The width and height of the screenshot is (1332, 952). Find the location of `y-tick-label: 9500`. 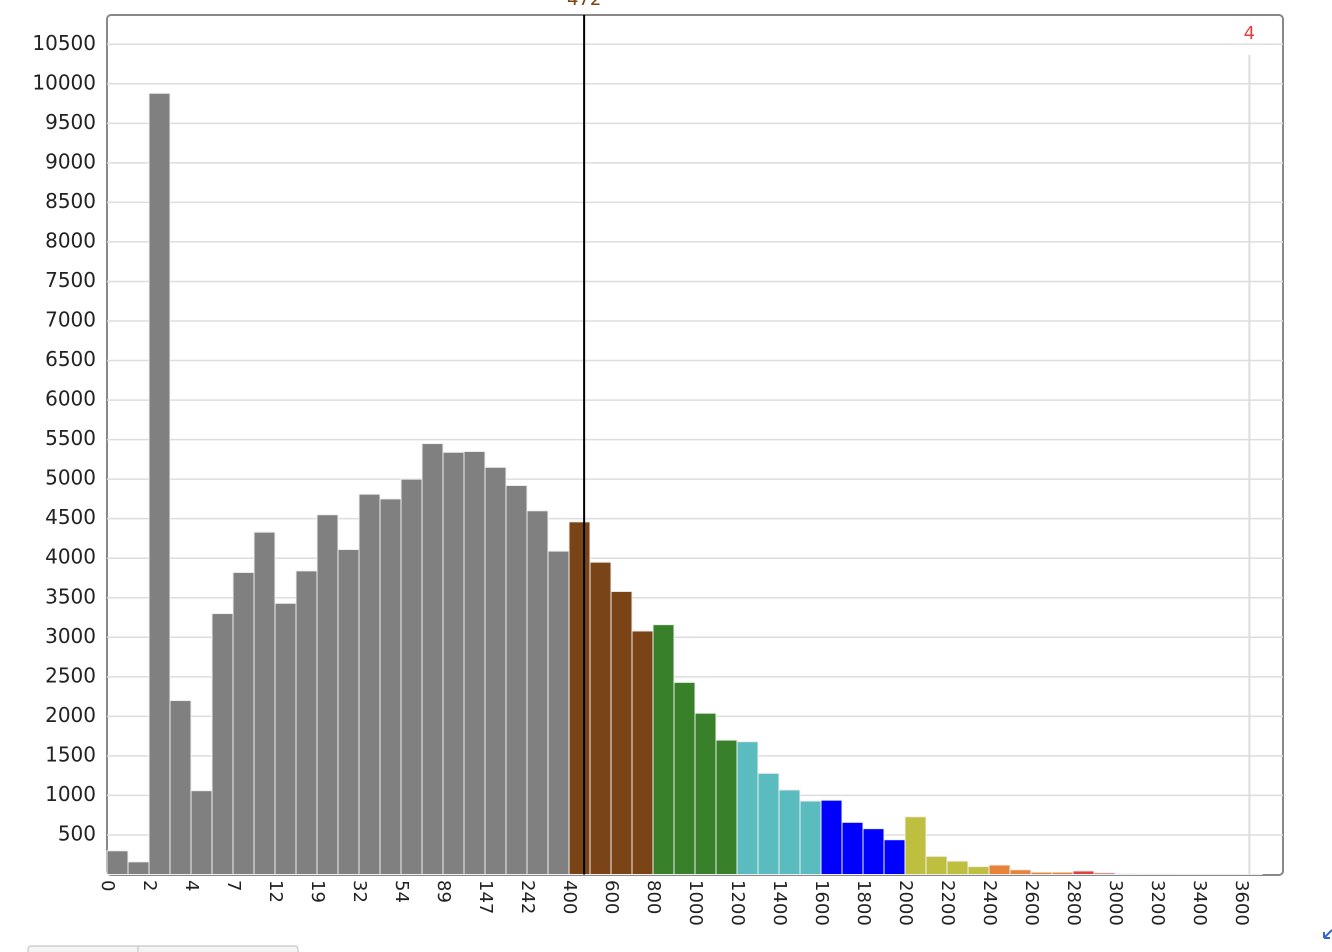

y-tick-label: 9500 is located at coordinates (70, 122).